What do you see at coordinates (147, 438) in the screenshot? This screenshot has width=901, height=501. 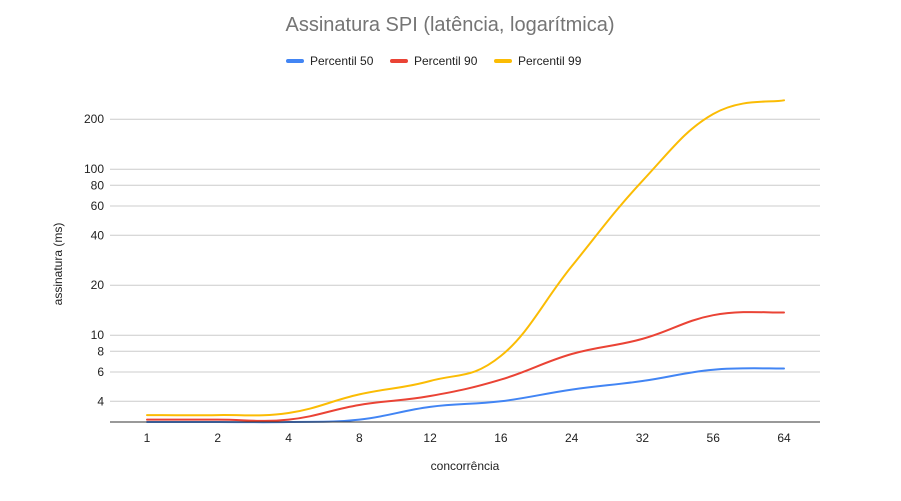 I see `x-tick-label: 1` at bounding box center [147, 438].